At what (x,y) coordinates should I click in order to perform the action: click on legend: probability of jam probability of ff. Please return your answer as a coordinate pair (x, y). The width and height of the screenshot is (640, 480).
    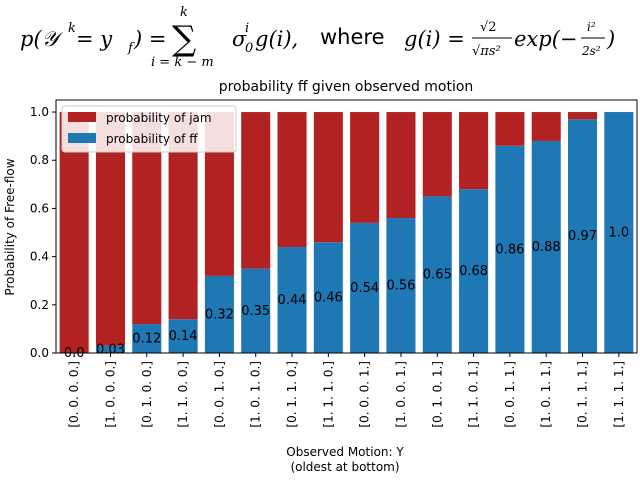
    Looking at the image, I should click on (149, 129).